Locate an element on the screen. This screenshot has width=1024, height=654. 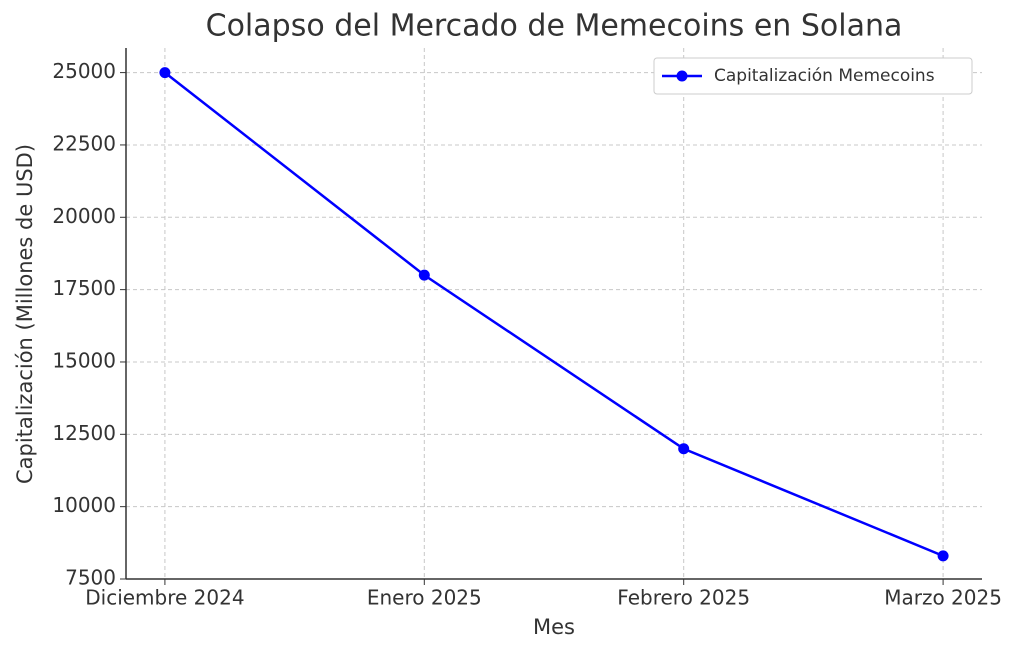
y-tick-label: 15000 is located at coordinates (84, 360).